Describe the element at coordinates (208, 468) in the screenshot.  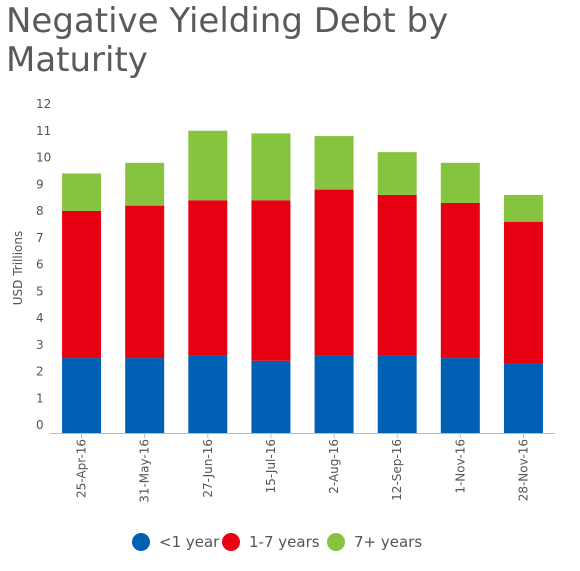
I see `x-tick-label: 27-Jun-16` at that location.